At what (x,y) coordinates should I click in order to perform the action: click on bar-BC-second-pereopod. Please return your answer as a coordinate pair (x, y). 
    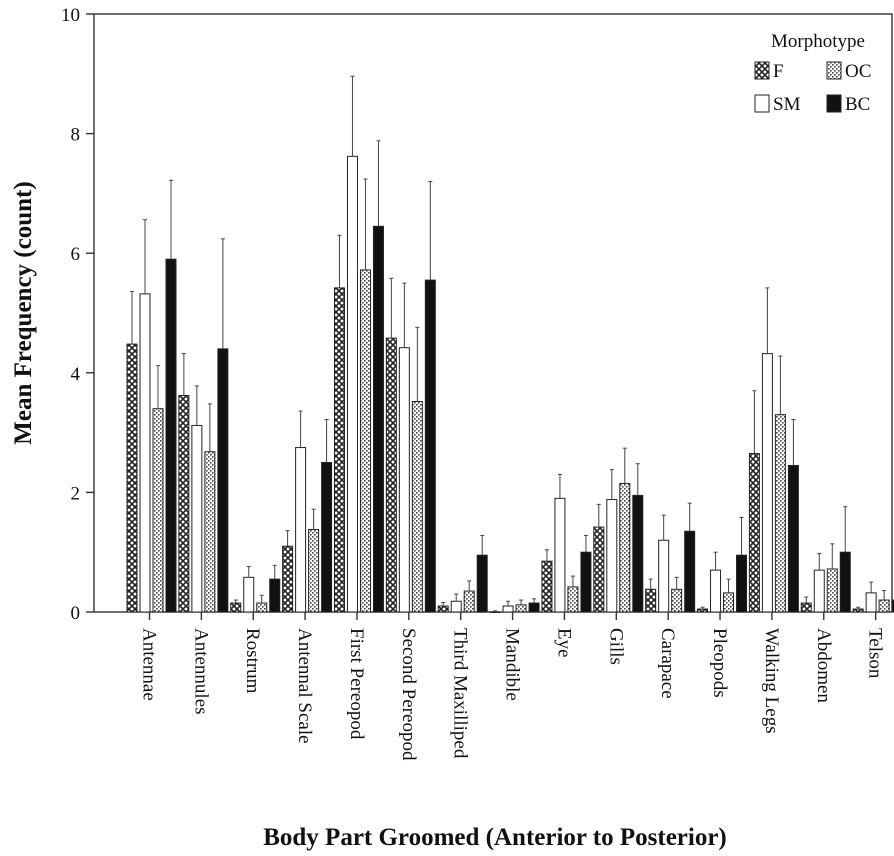
    Looking at the image, I should click on (430, 446).